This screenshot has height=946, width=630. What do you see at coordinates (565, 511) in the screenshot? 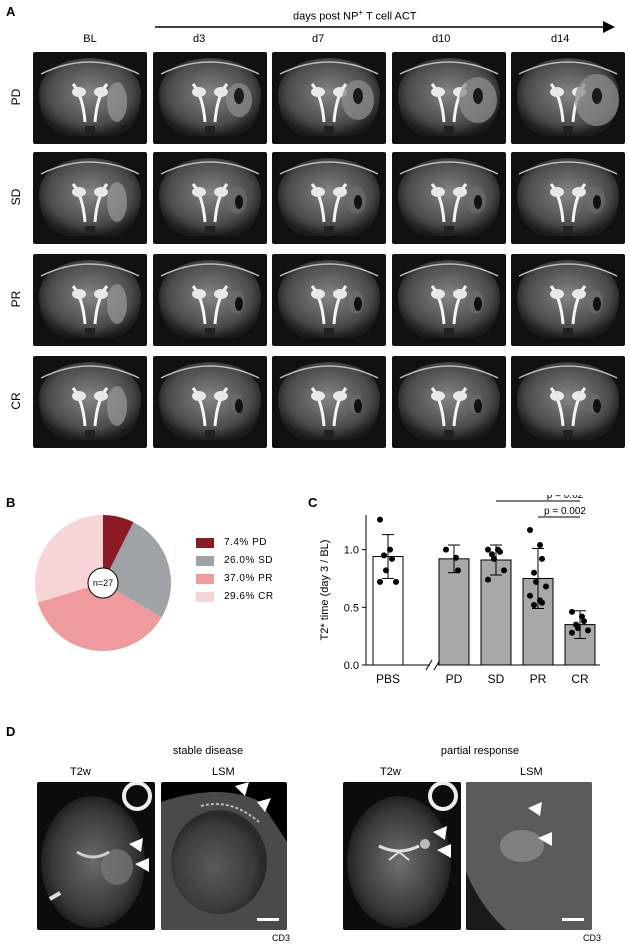
I see `sig-annotation: p = 0.002` at bounding box center [565, 511].